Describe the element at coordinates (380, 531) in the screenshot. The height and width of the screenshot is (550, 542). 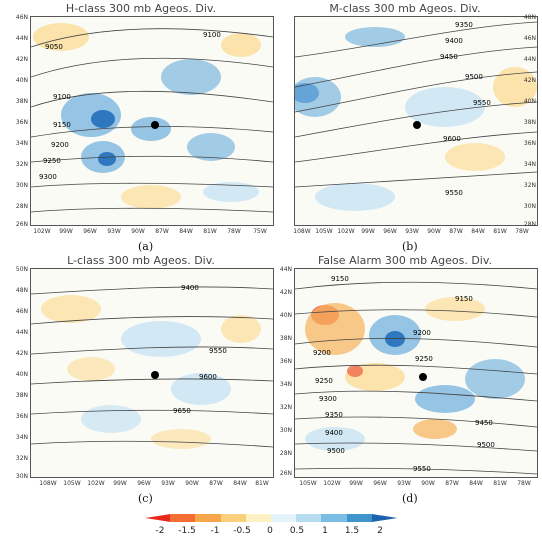
I see `colorbar-label: 2` at that location.